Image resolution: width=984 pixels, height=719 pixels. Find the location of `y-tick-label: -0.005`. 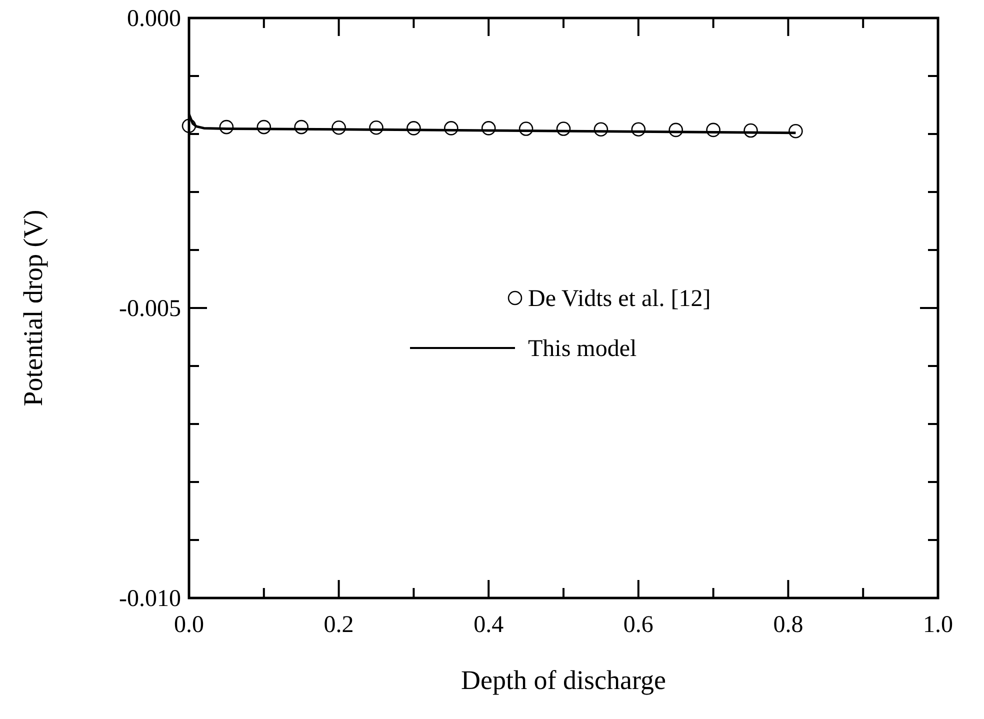

y-tick-label: -0.005 is located at coordinates (150, 309).